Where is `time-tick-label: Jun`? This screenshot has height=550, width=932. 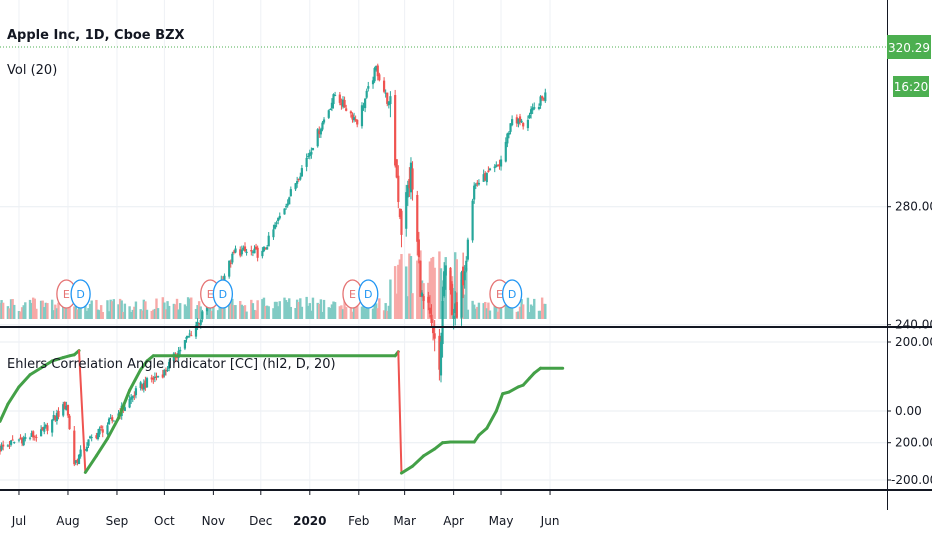 time-tick-label: Jun is located at coordinates (550, 521).